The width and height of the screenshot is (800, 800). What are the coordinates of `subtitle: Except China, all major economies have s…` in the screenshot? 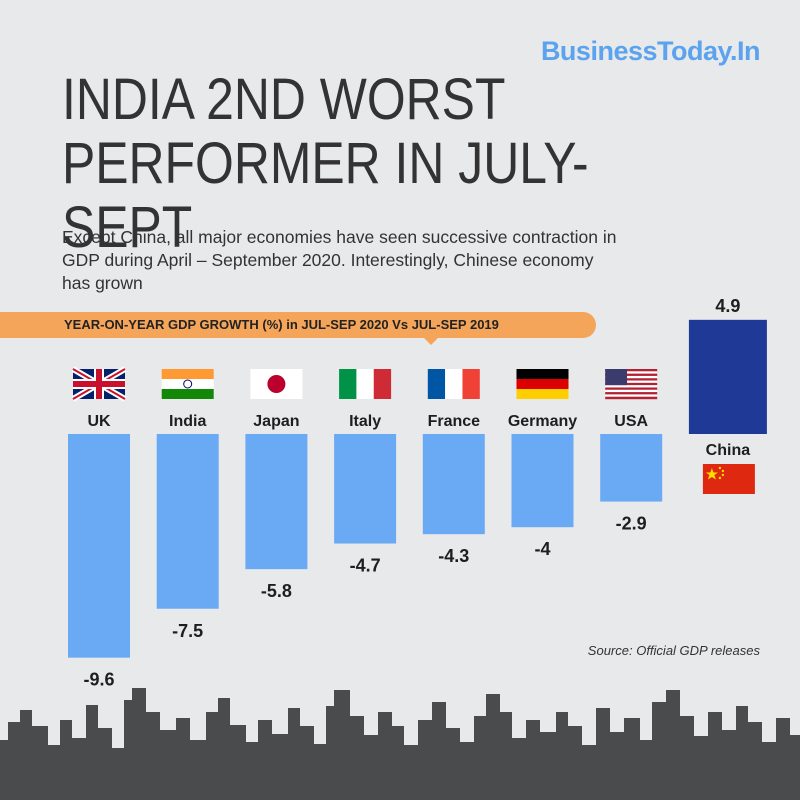 It's located at (339, 260).